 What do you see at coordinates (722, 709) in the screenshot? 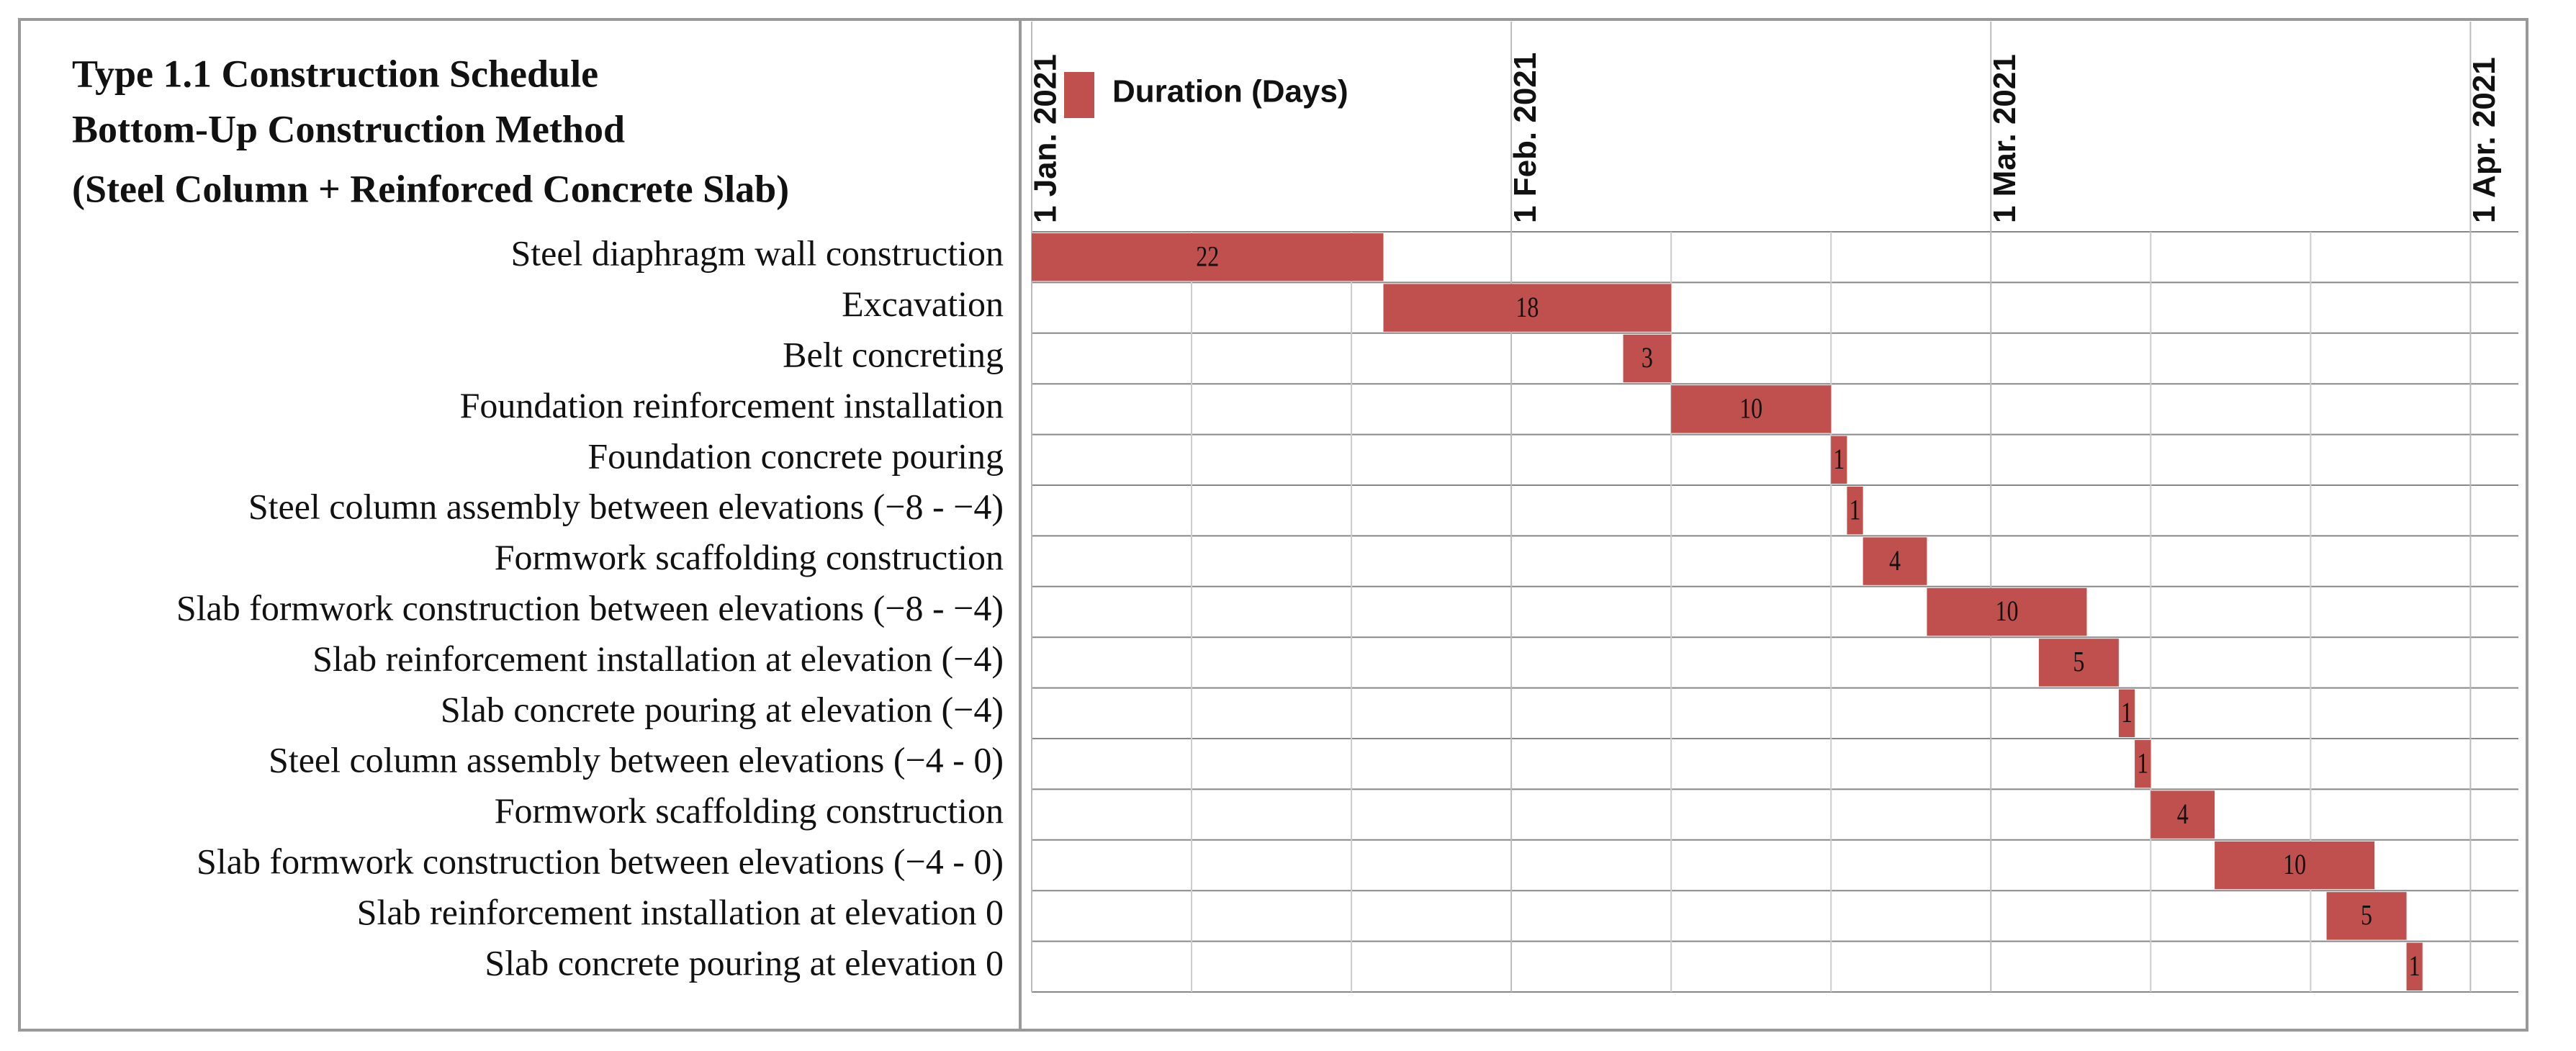
I see `category-label: Slab concrete pouring at elevation (−4)` at bounding box center [722, 709].